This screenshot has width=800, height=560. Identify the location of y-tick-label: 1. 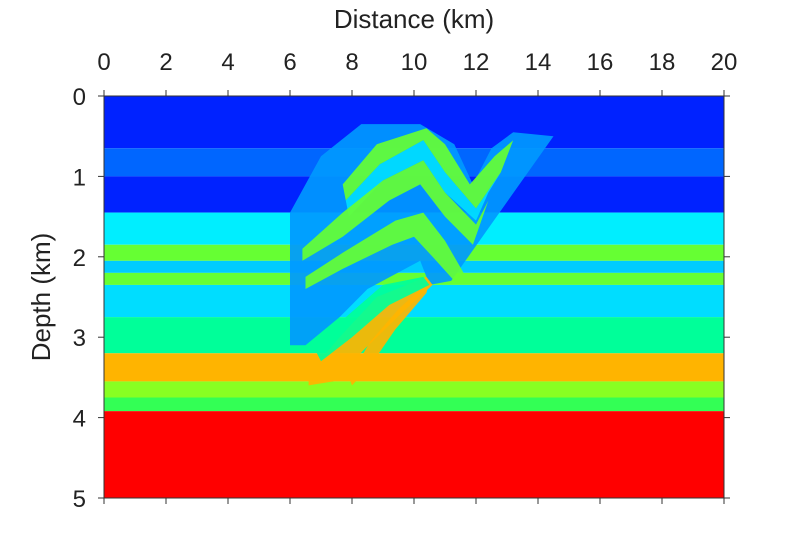
(79, 177).